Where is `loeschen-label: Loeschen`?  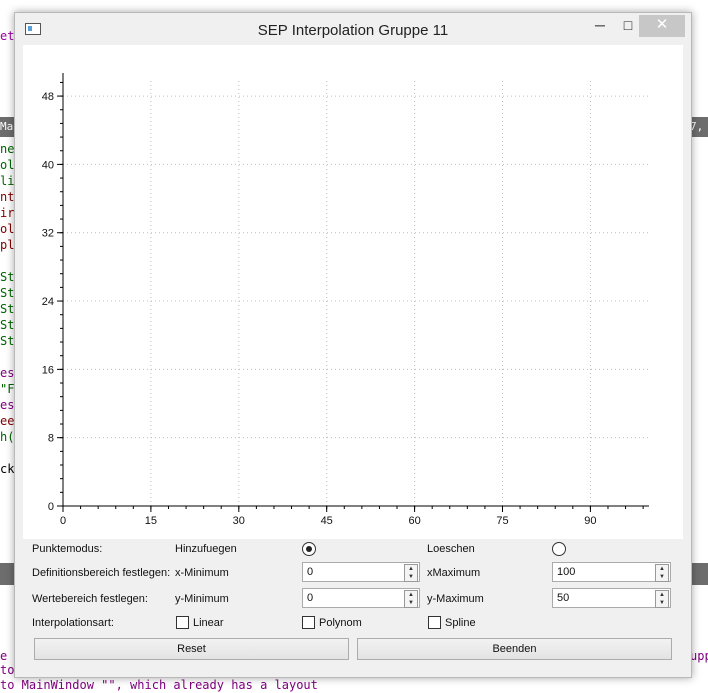 loeschen-label: Loeschen is located at coordinates (451, 549).